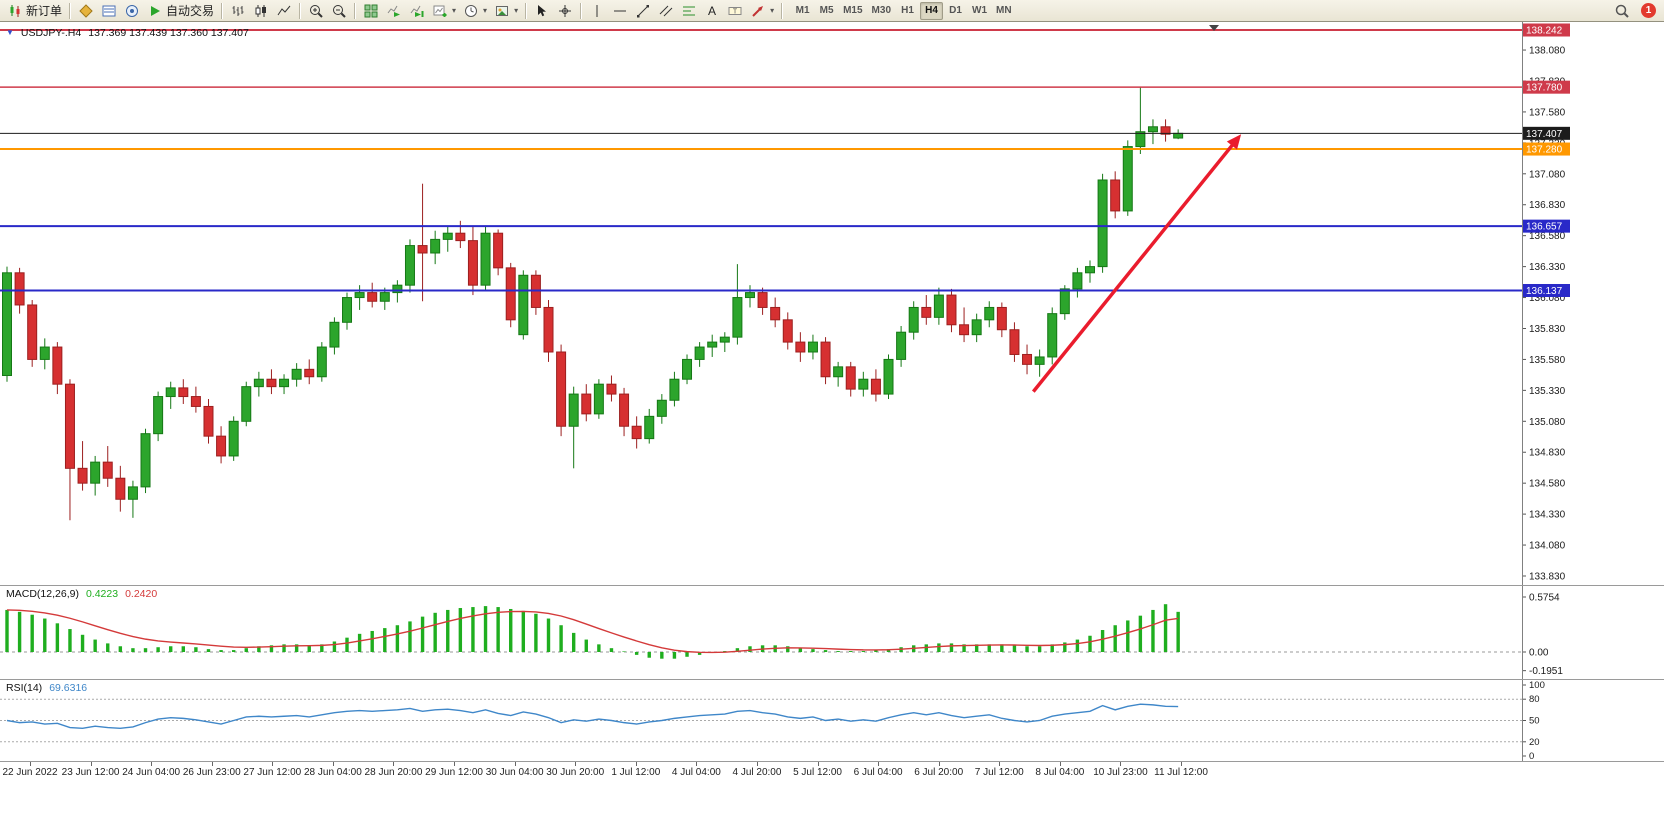  Describe the element at coordinates (44, 11) in the screenshot. I see `new-order-button-label: 新订单` at that location.